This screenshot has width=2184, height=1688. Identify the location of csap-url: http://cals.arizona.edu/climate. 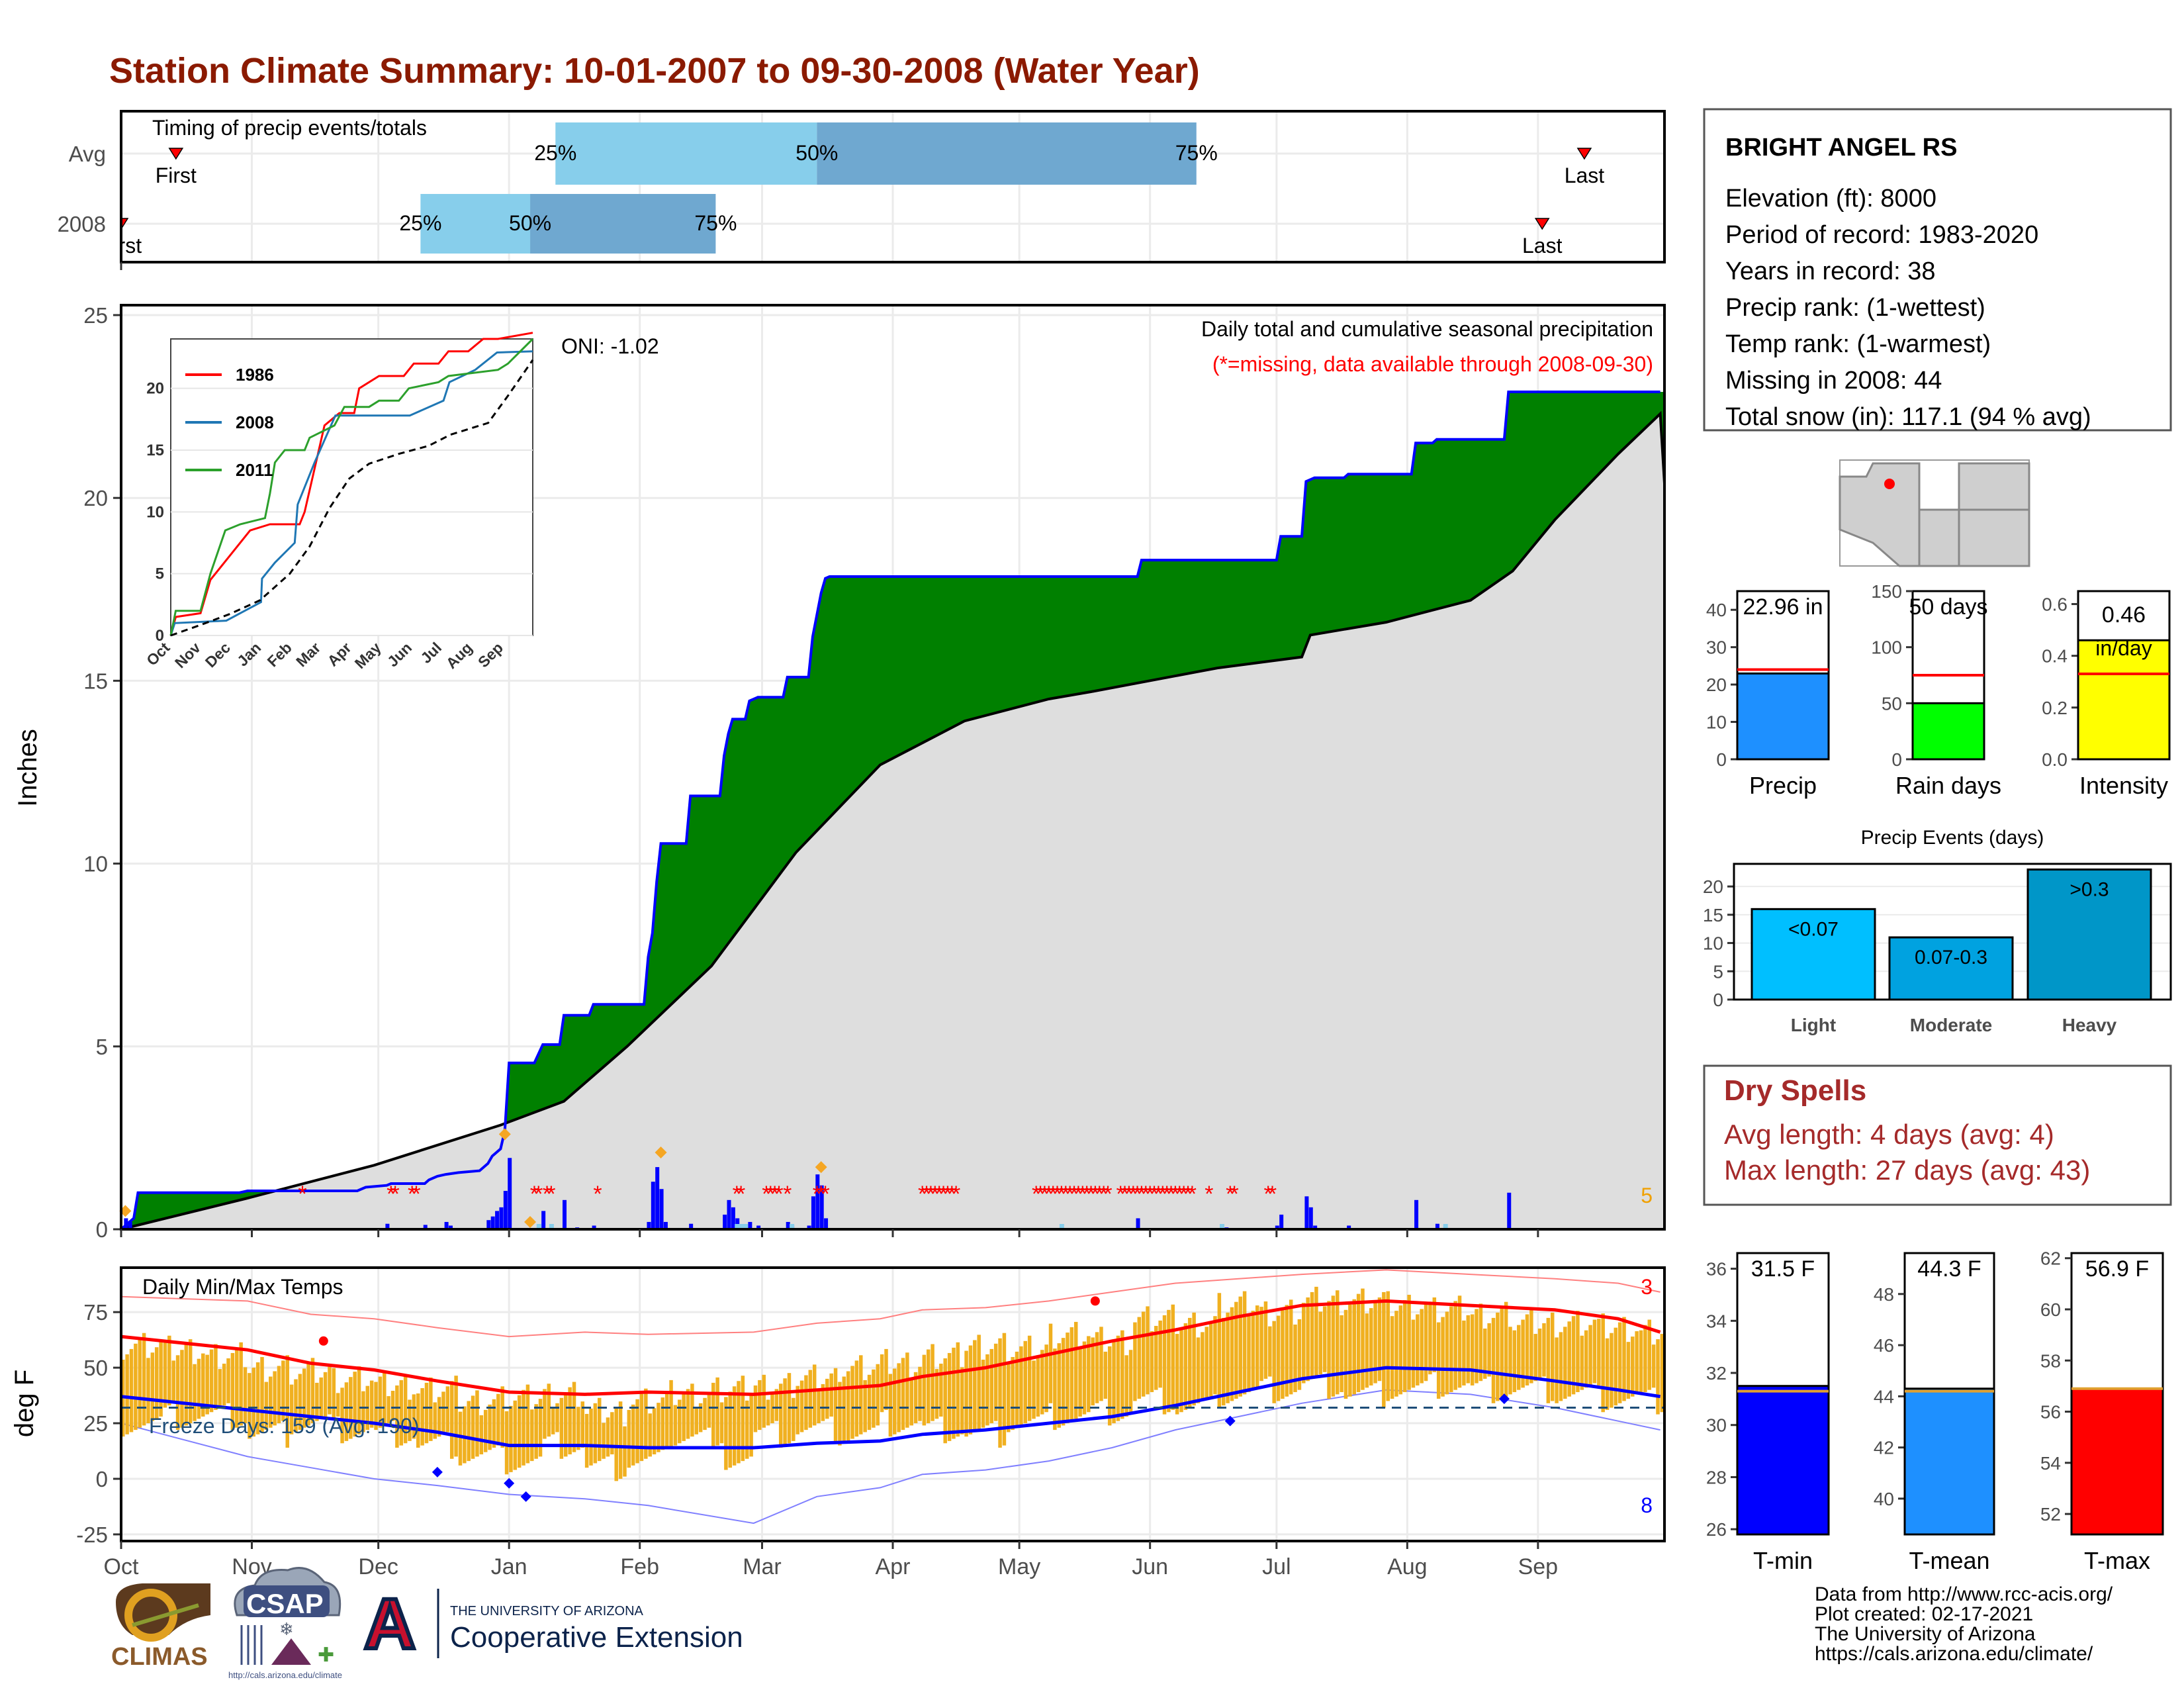
(285, 1675).